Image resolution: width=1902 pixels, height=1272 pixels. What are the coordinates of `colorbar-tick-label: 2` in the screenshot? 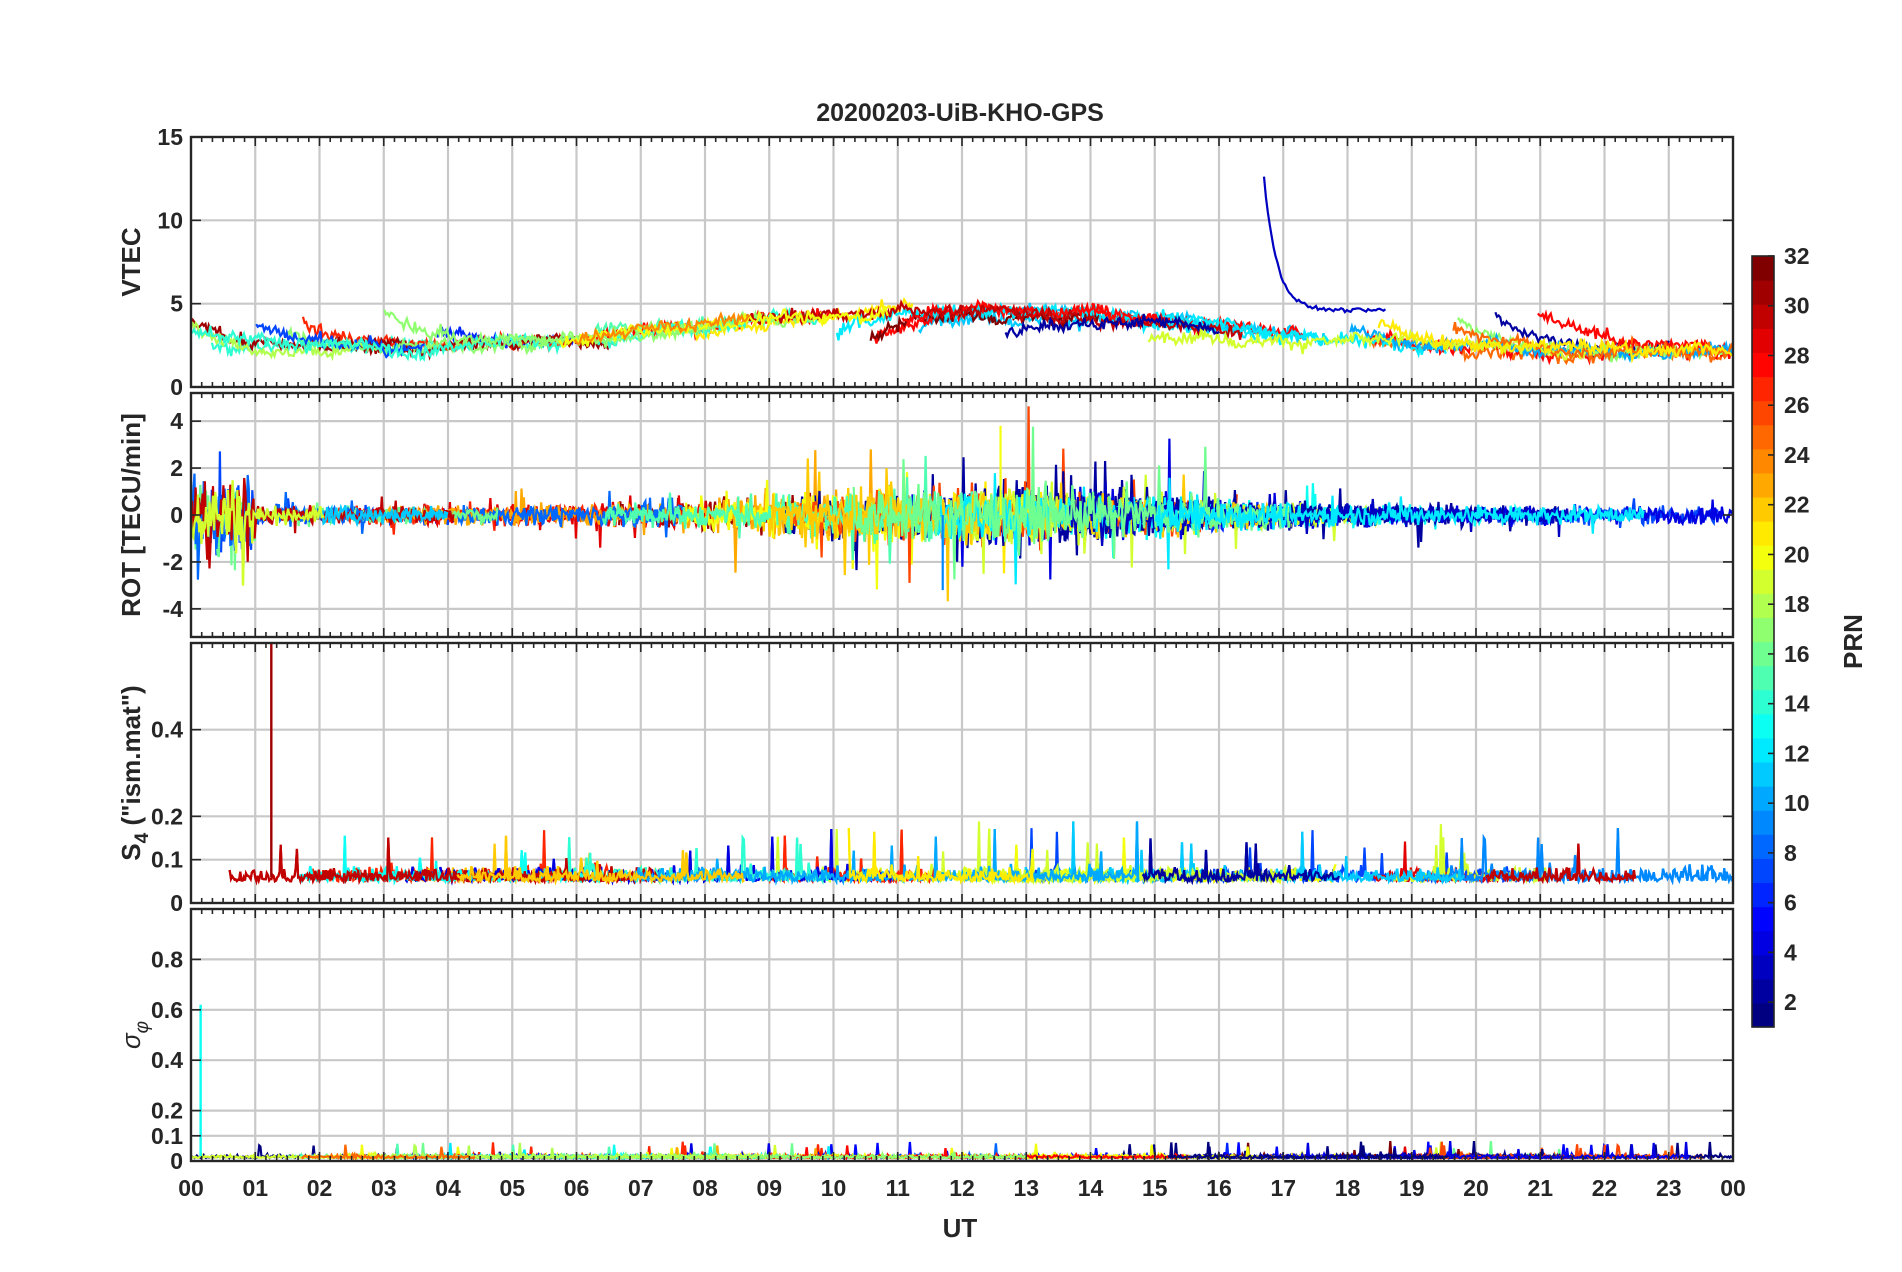 It's located at (1790, 1002).